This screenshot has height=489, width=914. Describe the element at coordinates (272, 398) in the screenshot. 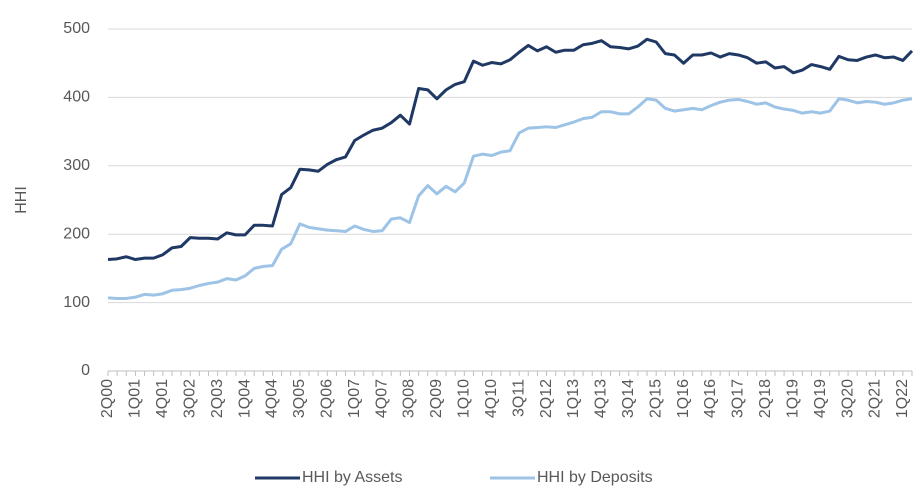

I see `x-tick-label: 4Q04` at that location.